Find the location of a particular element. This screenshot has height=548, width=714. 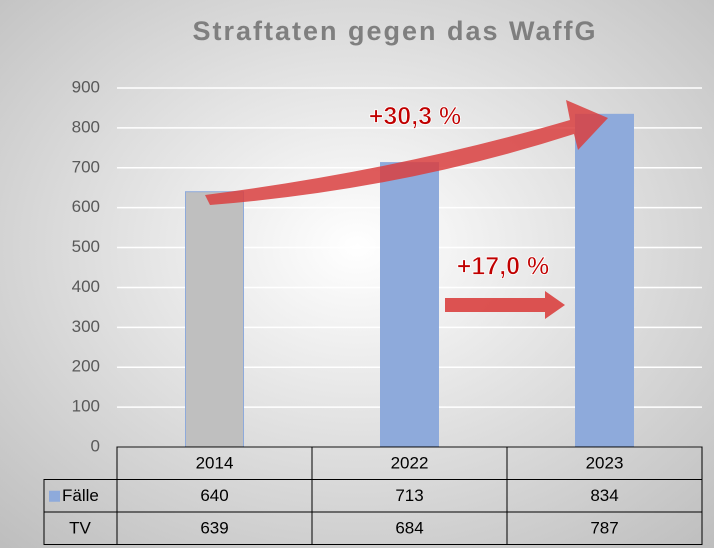

legend-swatch is located at coordinates (54, 496).